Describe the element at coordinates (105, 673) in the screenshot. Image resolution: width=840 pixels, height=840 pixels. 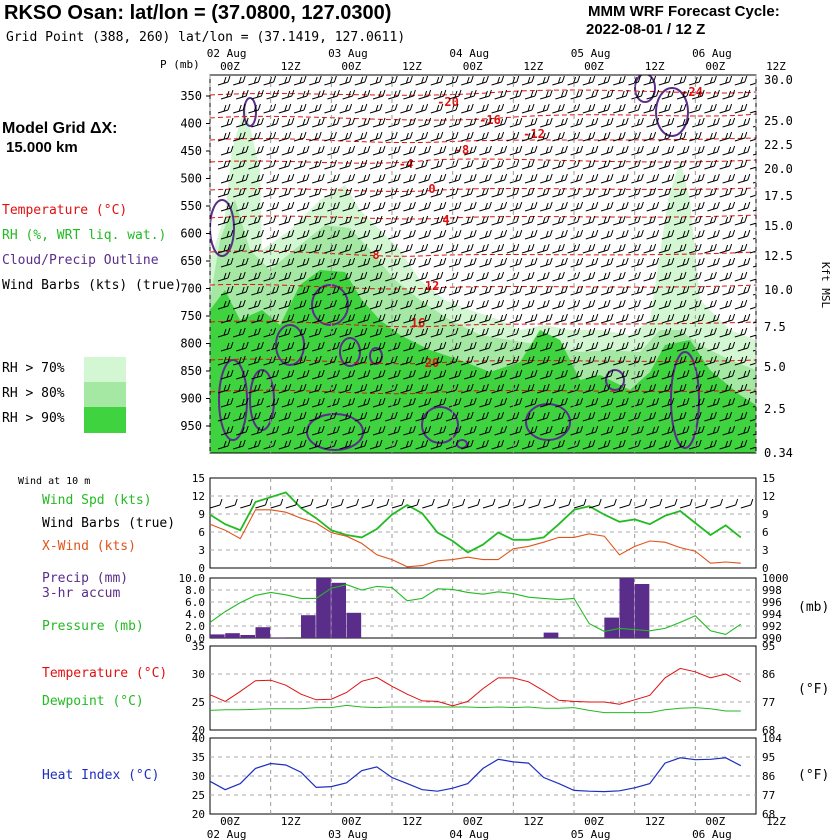
I see `temperature-label: Temperature (°C)` at that location.